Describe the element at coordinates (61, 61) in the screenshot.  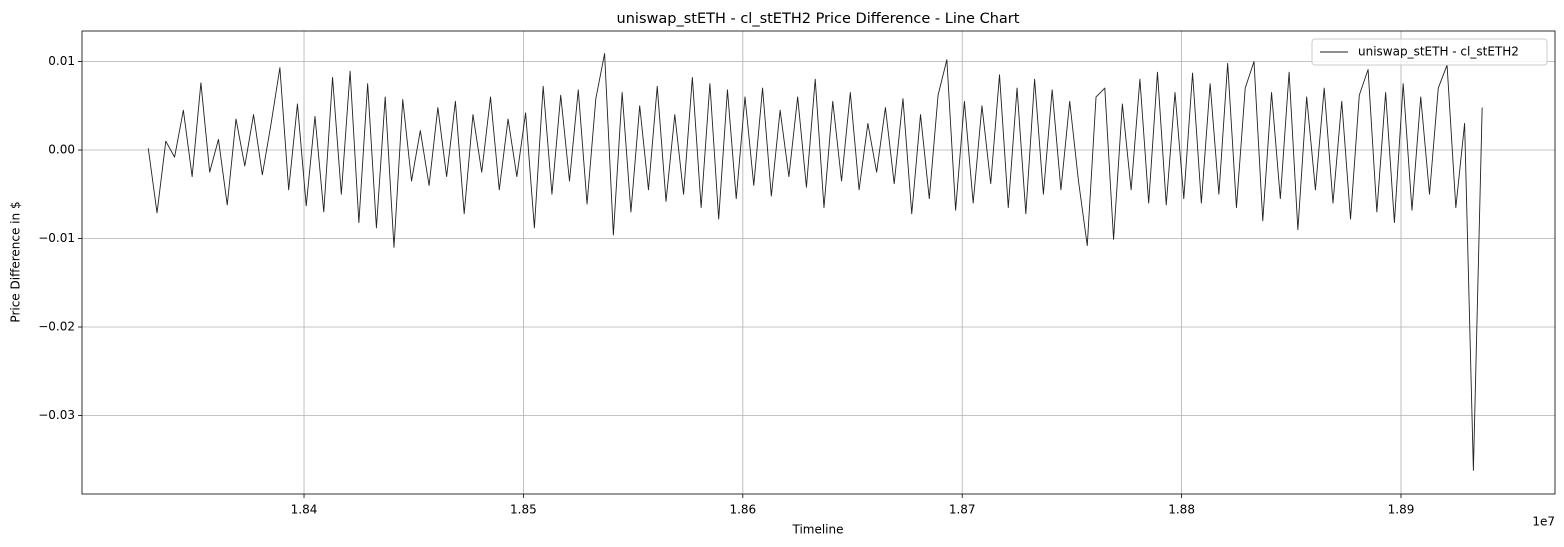
I see `y-tick-label: 0.01` at that location.